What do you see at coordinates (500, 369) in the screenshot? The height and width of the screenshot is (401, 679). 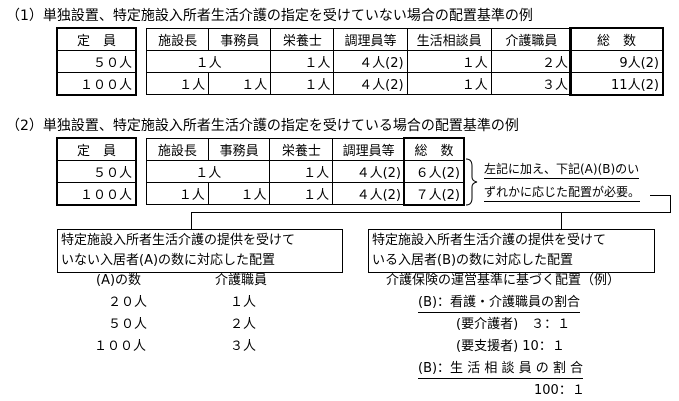 I see `b-ratio2-title: (B)：生 活 相 談 員 の 割 合` at bounding box center [500, 369].